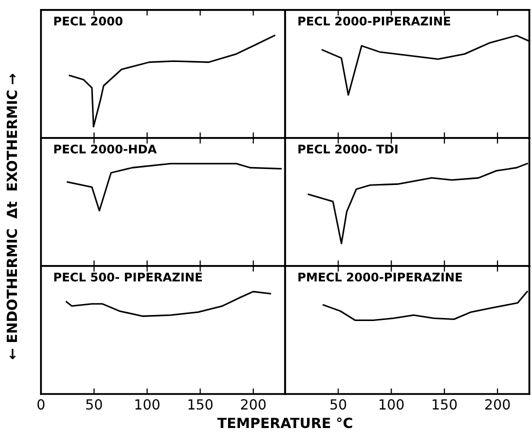  Describe the element at coordinates (348, 149) in the screenshot. I see `chart-title: PECL 2000- TDI` at that location.